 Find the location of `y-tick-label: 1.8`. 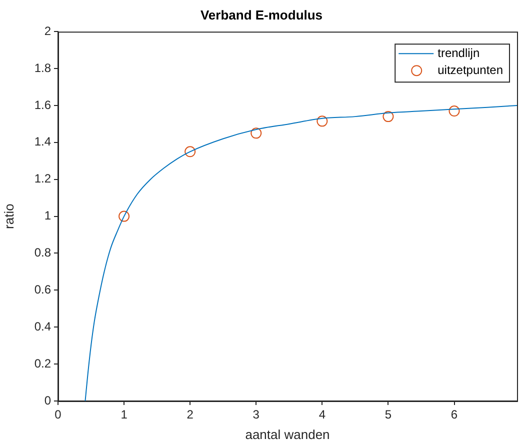

y-tick-label: 1.8 is located at coordinates (43, 67).